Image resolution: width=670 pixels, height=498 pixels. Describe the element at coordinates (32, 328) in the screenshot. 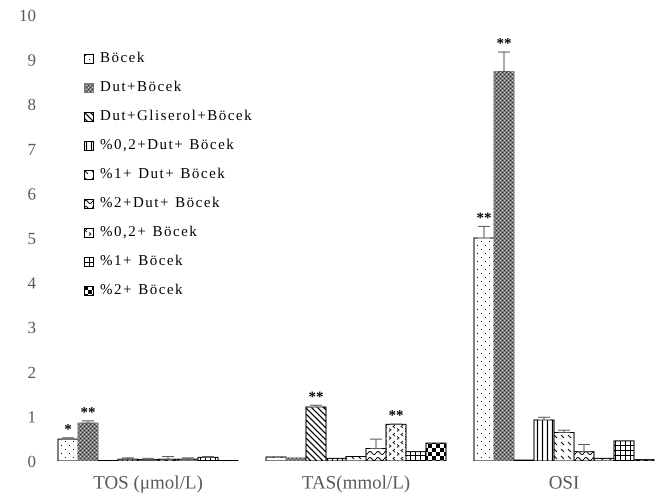

I see `y-tick-label: 3` at that location.